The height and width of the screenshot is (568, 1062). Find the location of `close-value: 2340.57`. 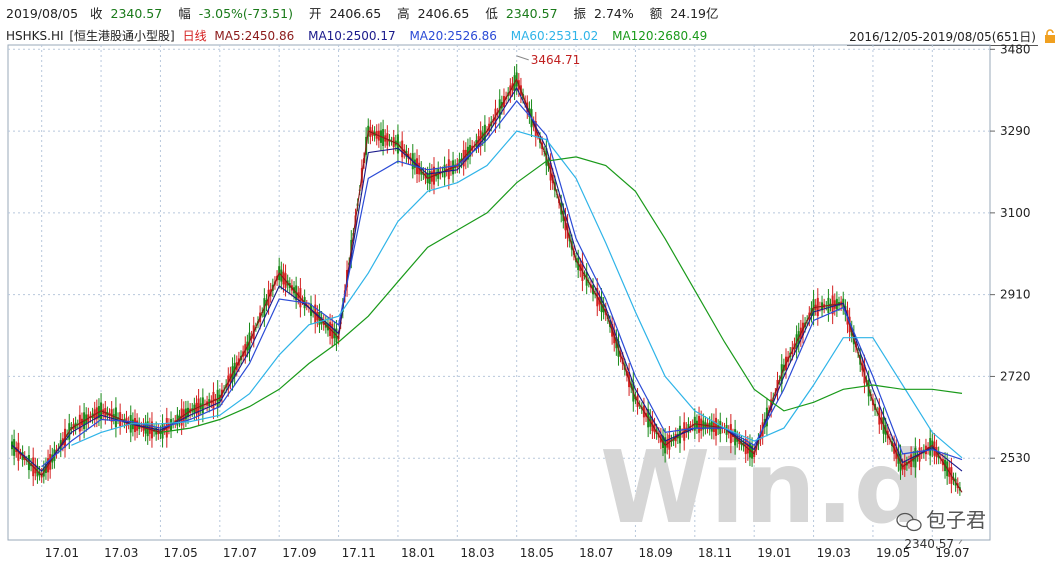

close-value: 2340.57 is located at coordinates (136, 13).